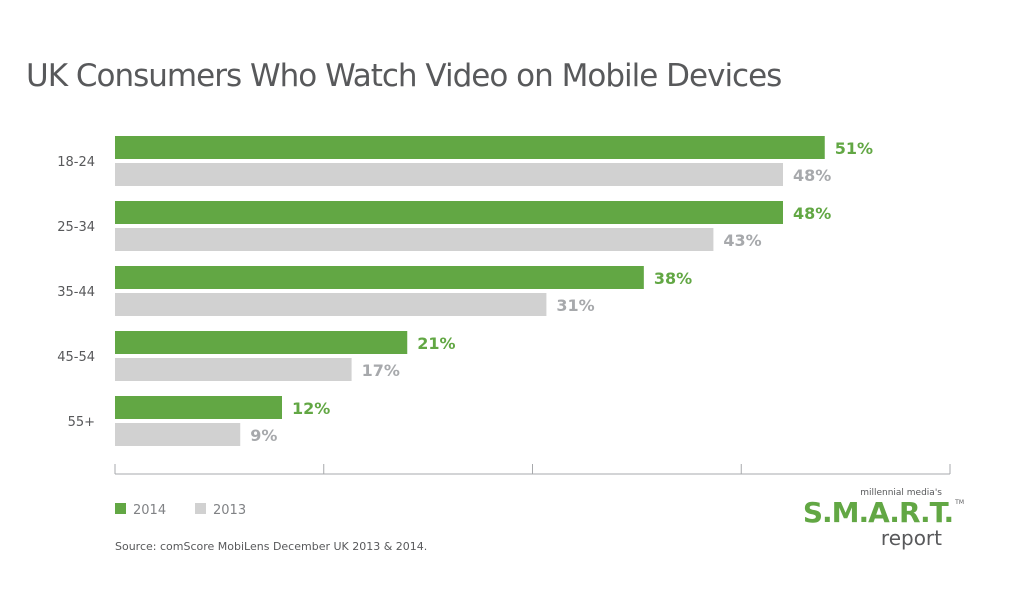  I want to click on legend-label: 2014, so click(149, 510).